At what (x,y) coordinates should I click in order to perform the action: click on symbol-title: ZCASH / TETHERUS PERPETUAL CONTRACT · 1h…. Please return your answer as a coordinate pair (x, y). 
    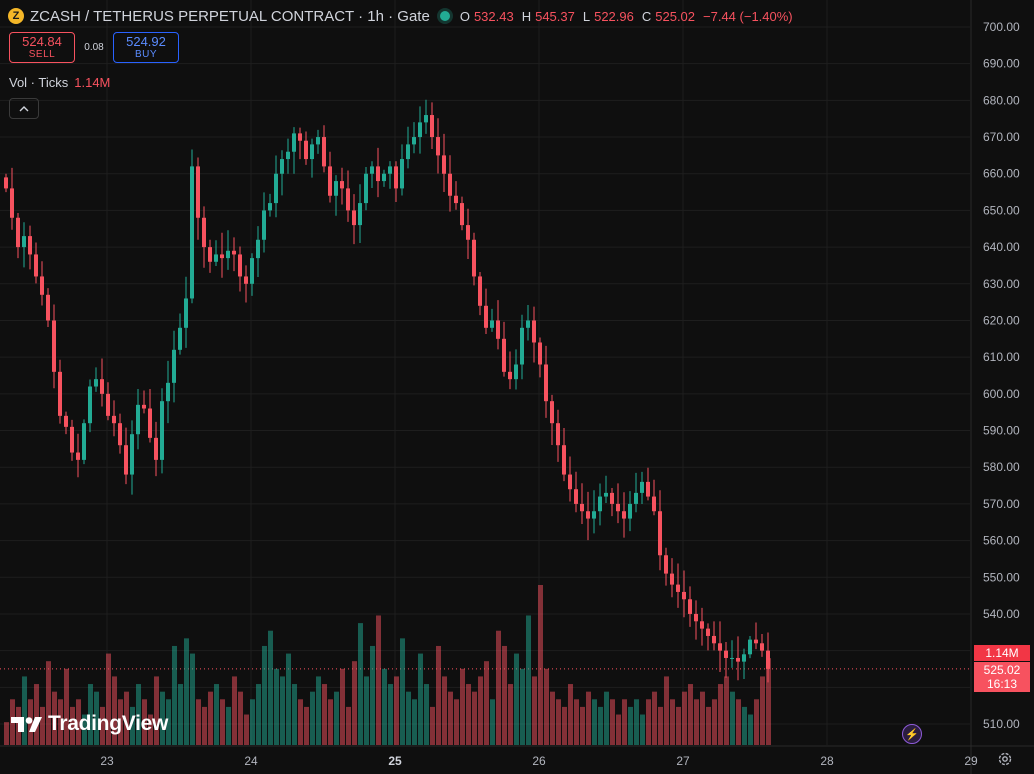
    Looking at the image, I should click on (230, 16).